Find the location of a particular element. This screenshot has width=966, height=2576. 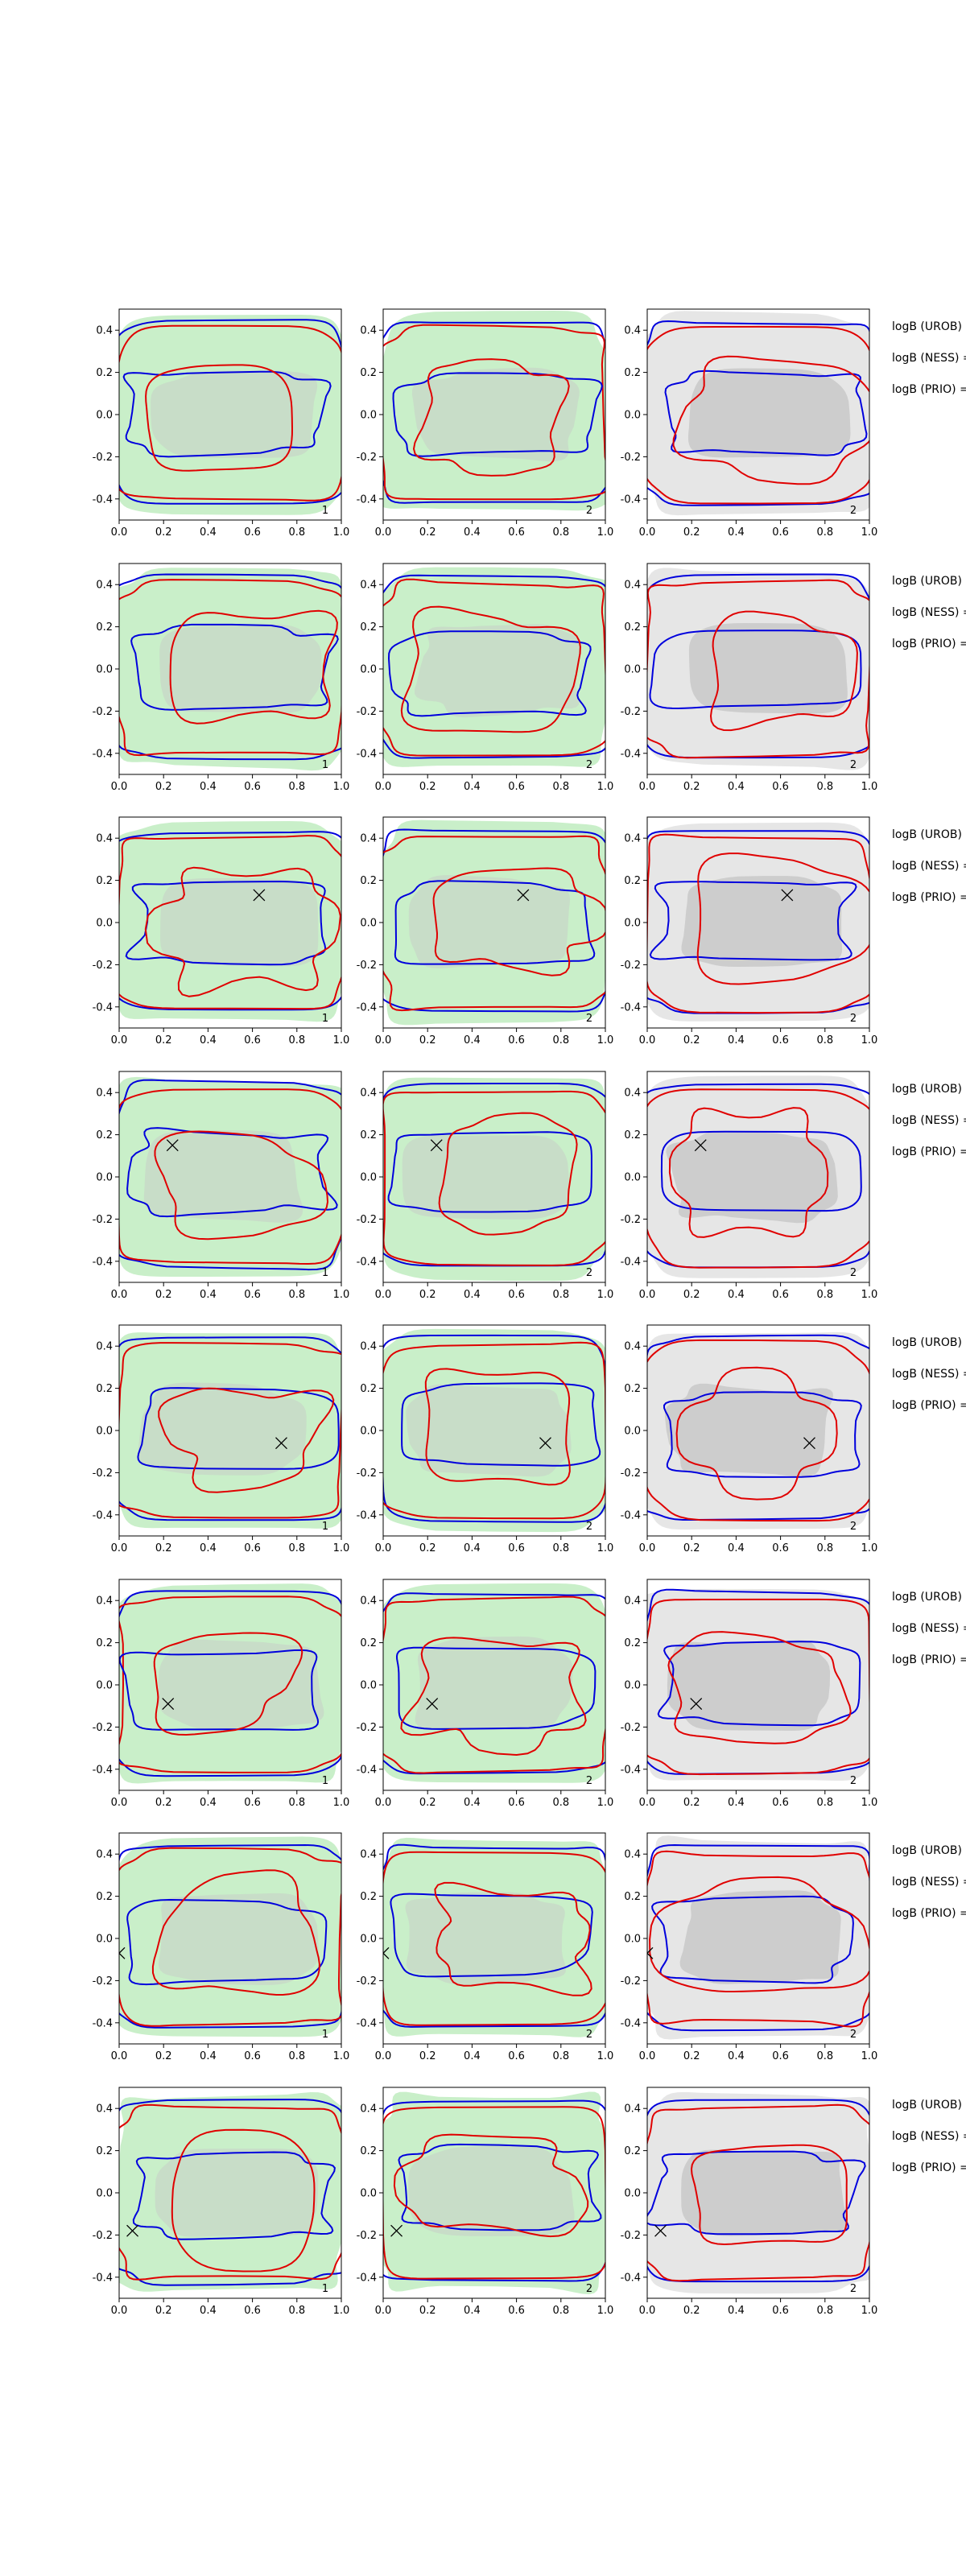

row-logb-label: logB (UROB) = is located at coordinates (929, 1342).